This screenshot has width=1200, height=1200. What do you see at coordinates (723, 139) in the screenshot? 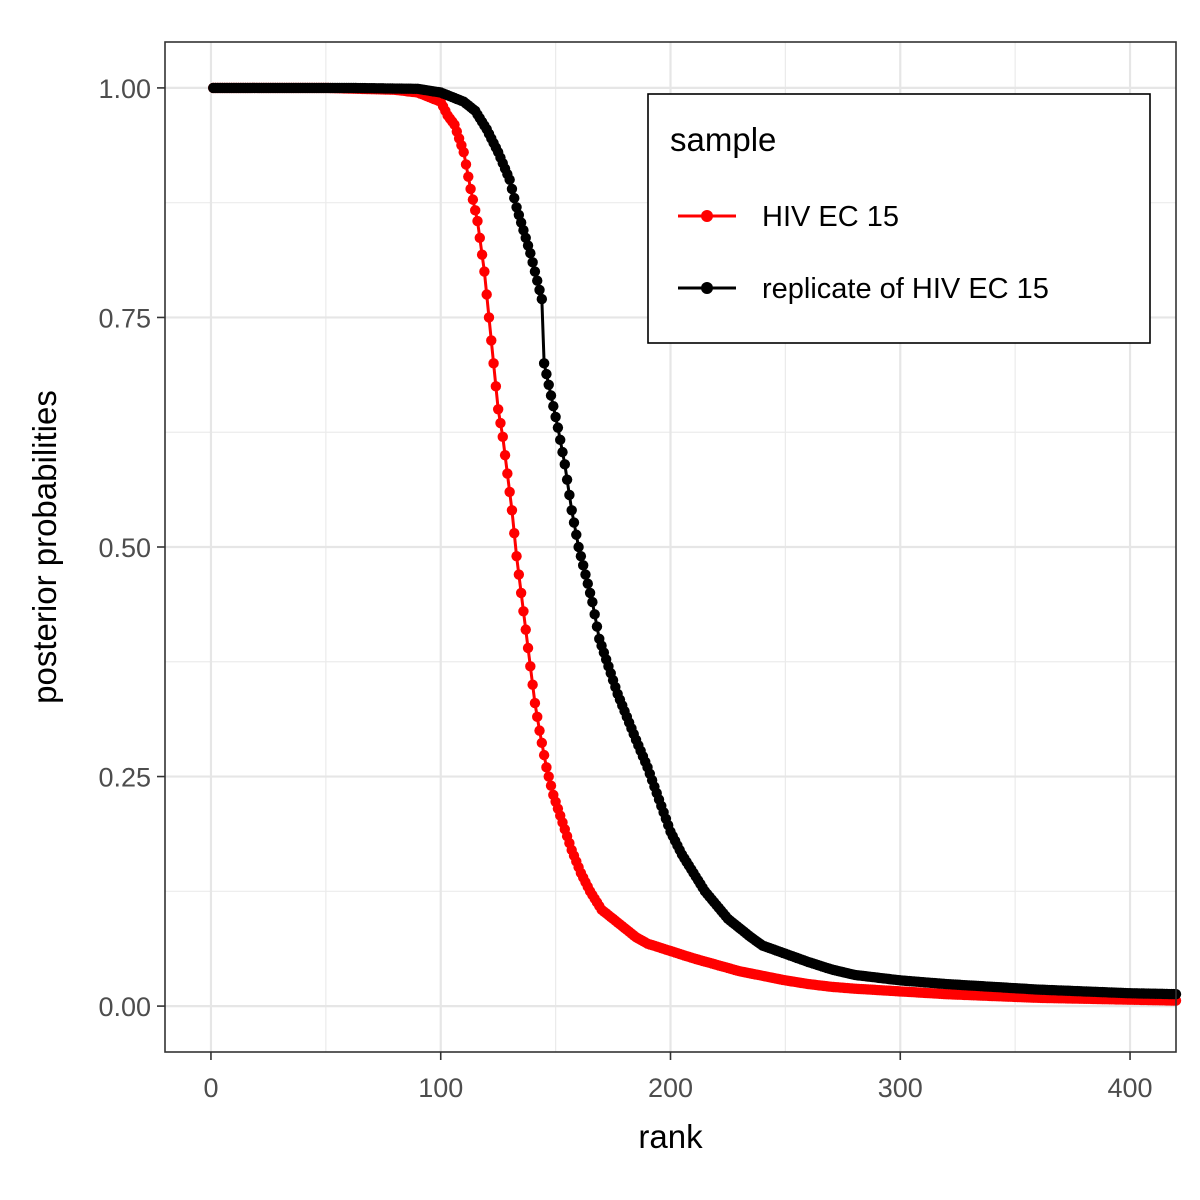
I see `legend-title: sample` at bounding box center [723, 139].